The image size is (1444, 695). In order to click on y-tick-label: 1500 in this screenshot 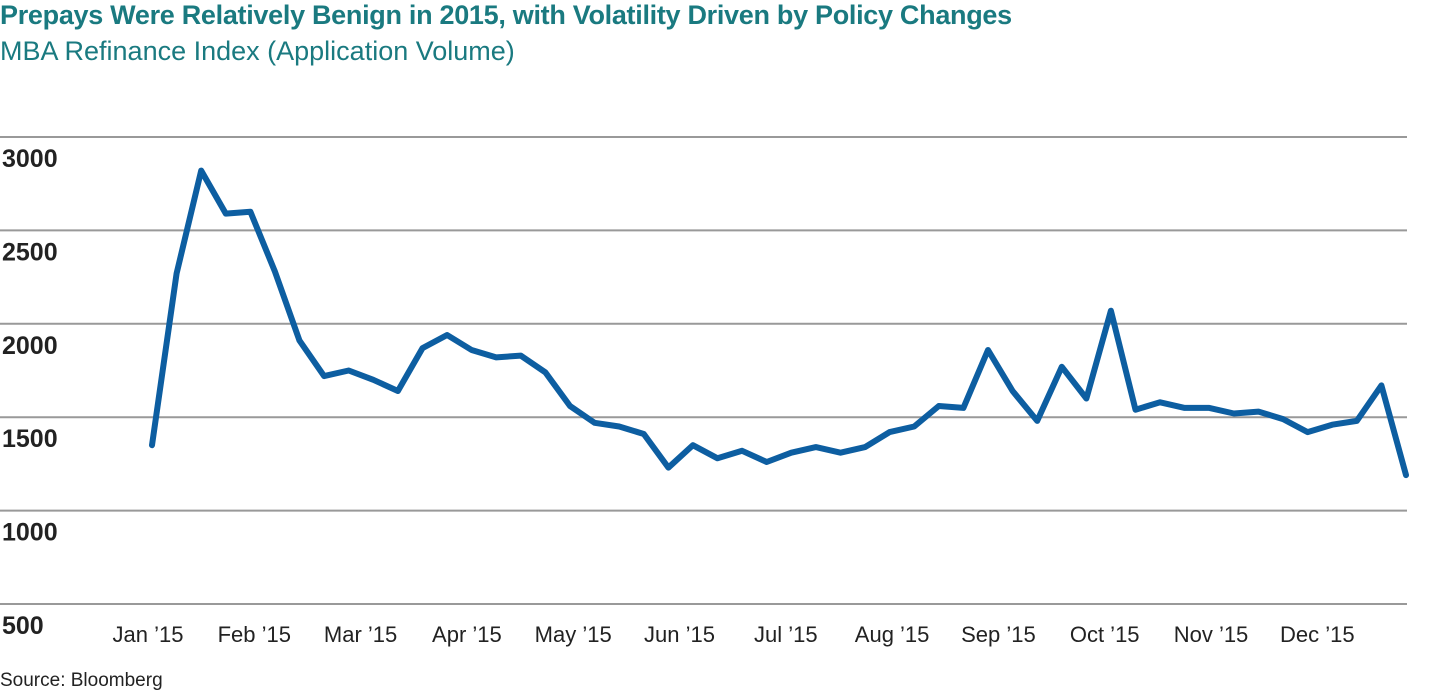, I will do `click(30, 439)`.